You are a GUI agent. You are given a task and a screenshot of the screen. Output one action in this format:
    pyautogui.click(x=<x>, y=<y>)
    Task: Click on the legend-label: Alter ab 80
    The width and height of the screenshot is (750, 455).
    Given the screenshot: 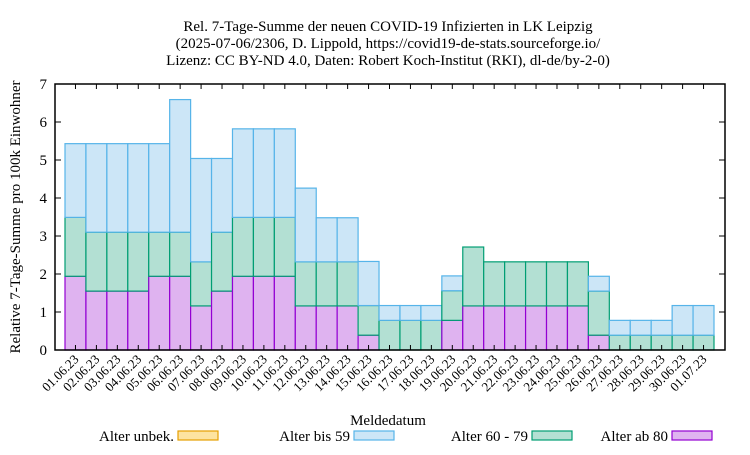 What is the action you would take?
    pyautogui.click(x=634, y=437)
    